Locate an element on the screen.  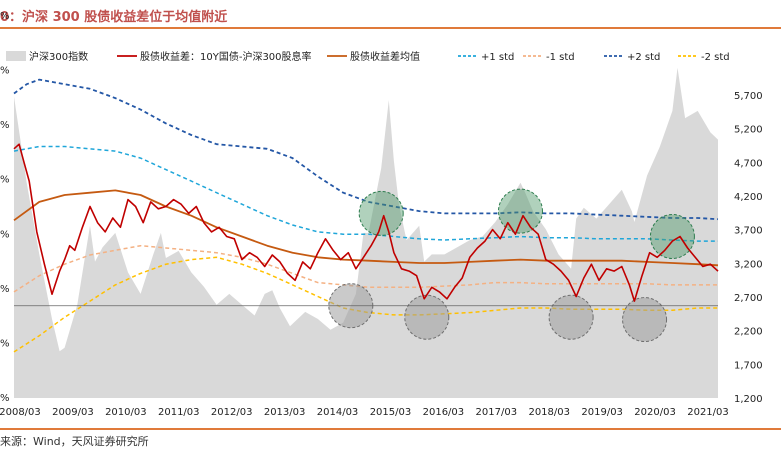
right-tick-label: 1,200 is located at coordinates (748, 399).